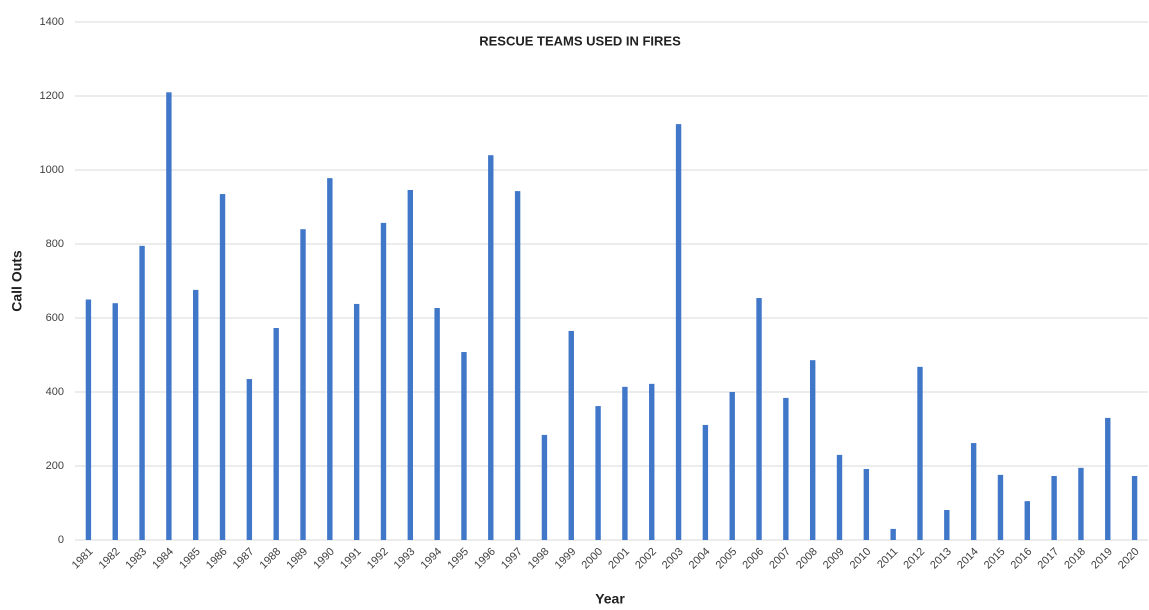 Image resolution: width=1149 pixels, height=610 pixels. What do you see at coordinates (55, 244) in the screenshot?
I see `y-tick-label: 800` at bounding box center [55, 244].